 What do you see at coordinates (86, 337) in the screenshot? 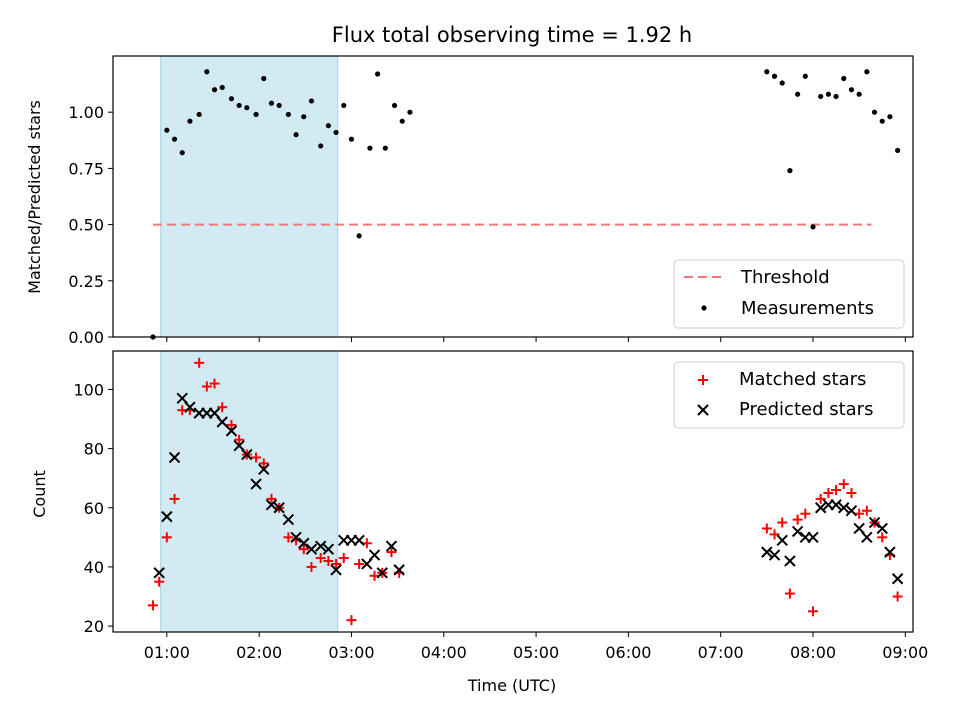
I see `ratio-y-tick-label: 0.00` at bounding box center [86, 337].